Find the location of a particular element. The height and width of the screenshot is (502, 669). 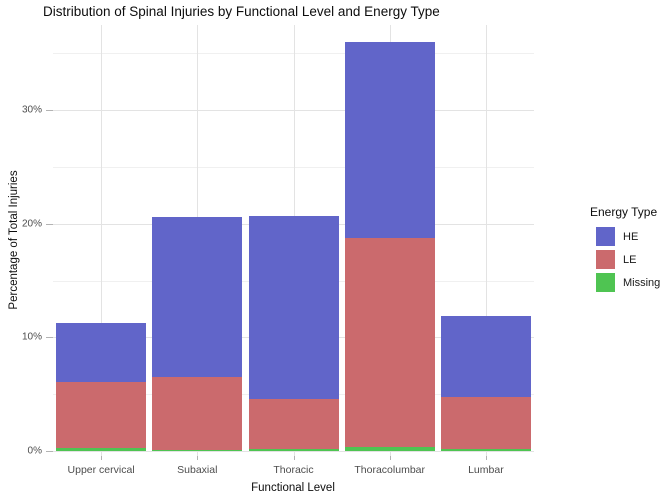

legend: Energy Type HE LE Missing is located at coordinates (625, 250).